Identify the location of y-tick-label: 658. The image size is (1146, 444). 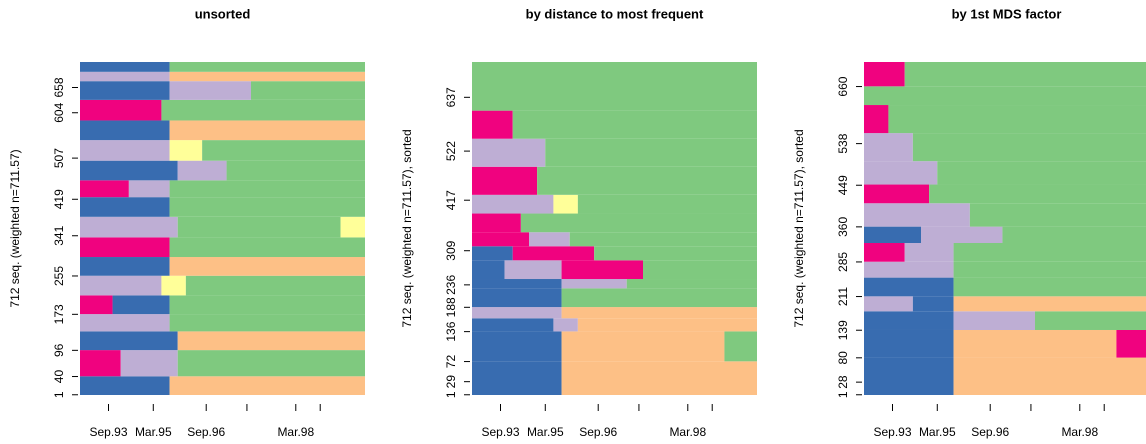
(59, 87).